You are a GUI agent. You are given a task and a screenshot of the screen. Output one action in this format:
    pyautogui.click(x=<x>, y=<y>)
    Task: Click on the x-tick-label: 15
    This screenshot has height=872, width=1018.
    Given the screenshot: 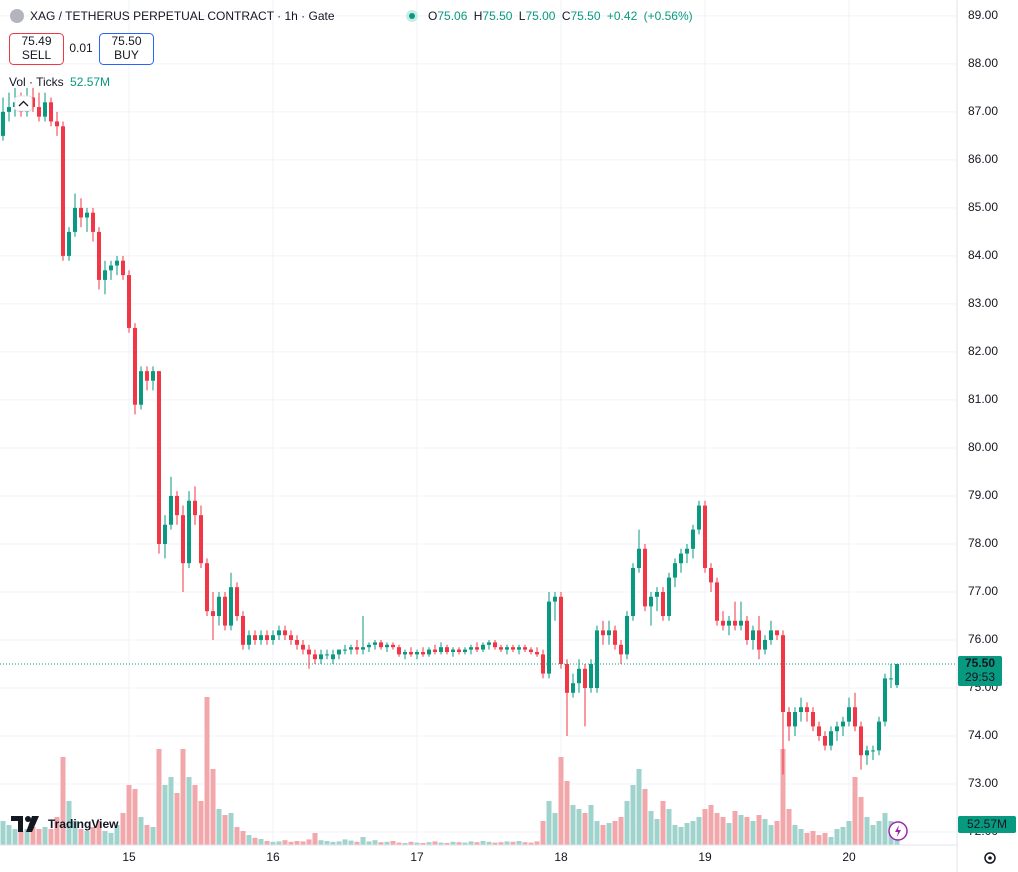 What is the action you would take?
    pyautogui.click(x=129, y=857)
    